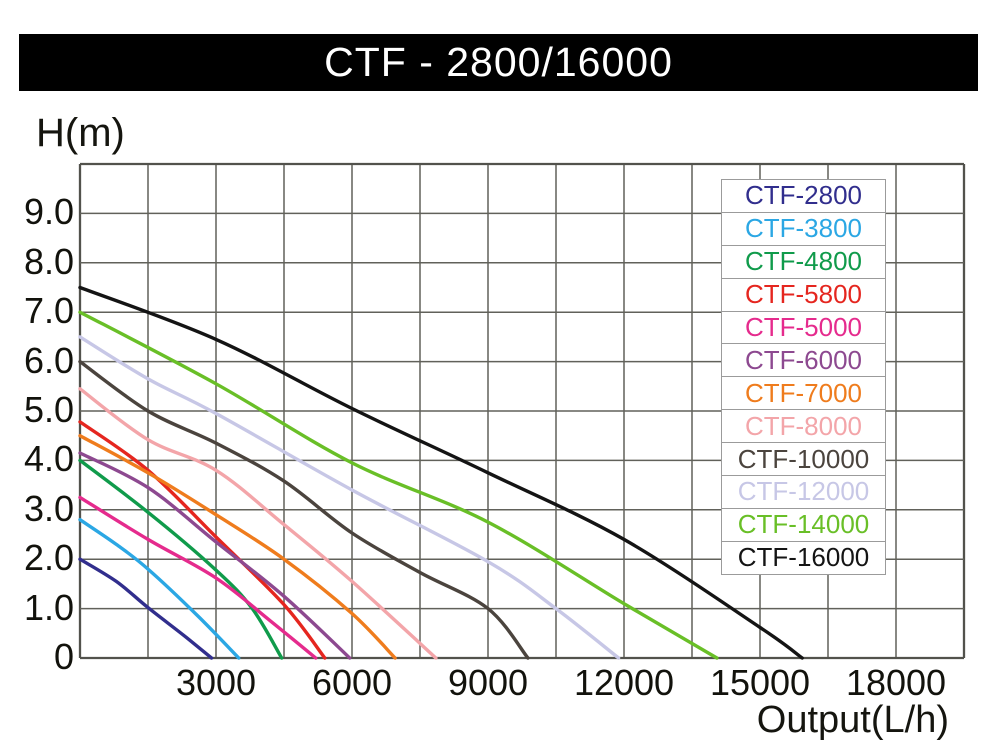 This screenshot has height=748, width=1000. I want to click on legend-item-ctf-7000: CTF-7000, so click(803, 394).